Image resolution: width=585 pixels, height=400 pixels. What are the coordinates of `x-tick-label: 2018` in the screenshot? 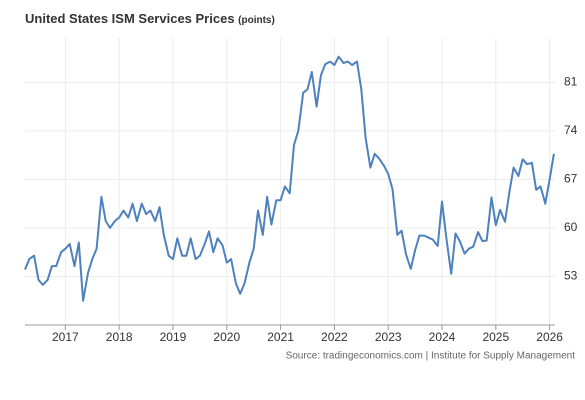 It's located at (119, 337).